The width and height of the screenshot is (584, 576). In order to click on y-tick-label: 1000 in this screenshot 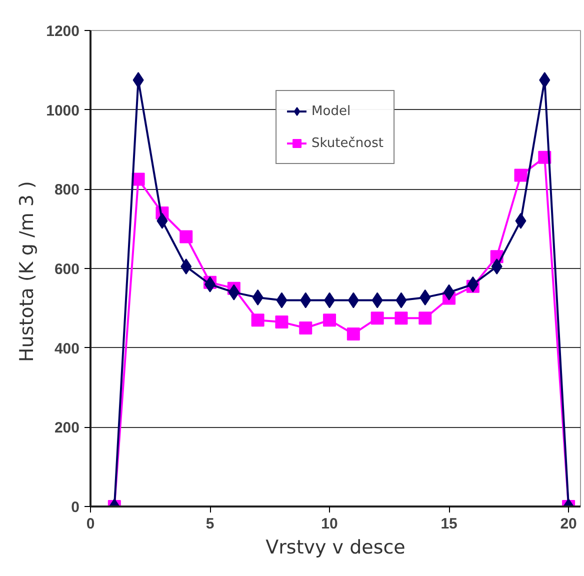, I will do `click(63, 111)`.